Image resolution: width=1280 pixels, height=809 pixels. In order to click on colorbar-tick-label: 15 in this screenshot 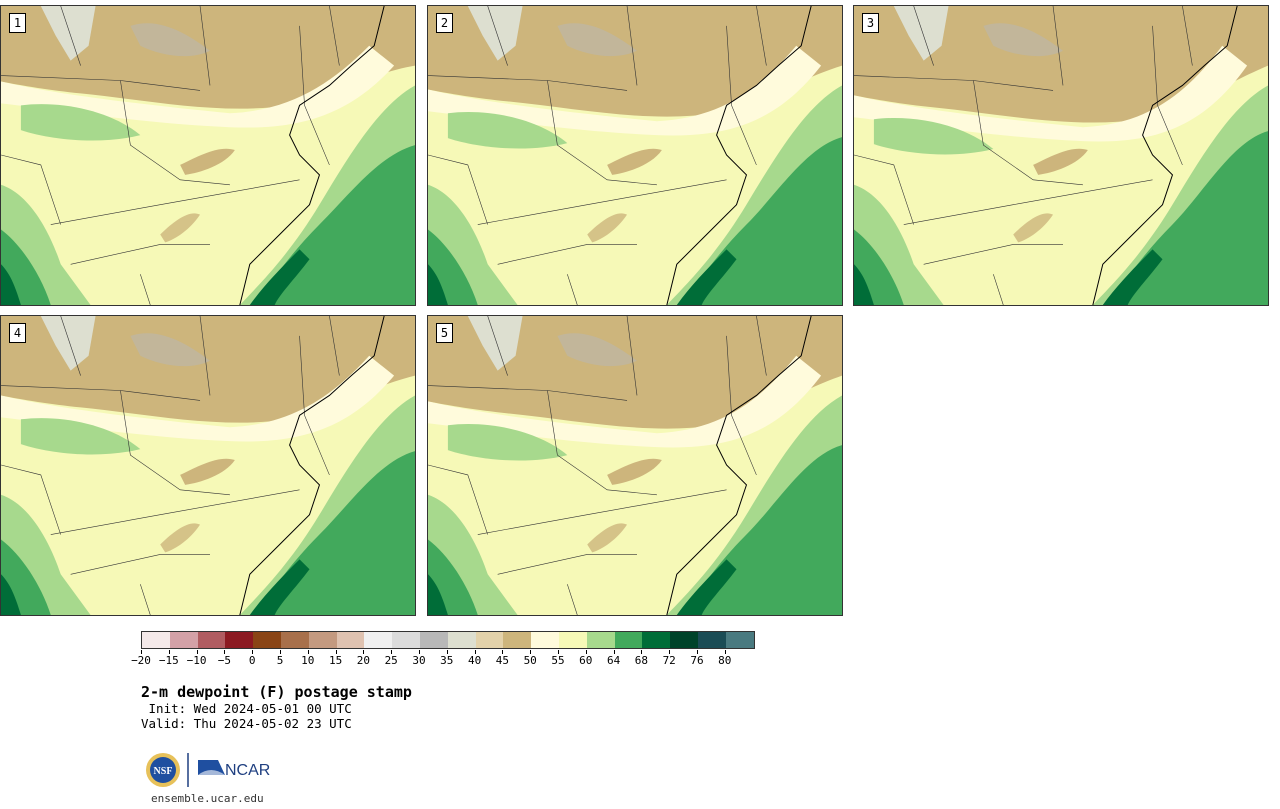, I will do `click(335, 660)`.